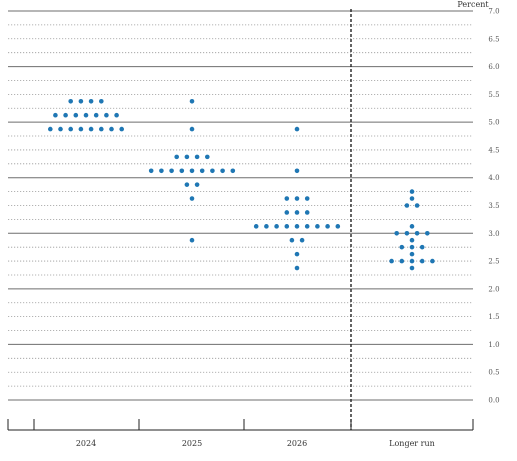 The width and height of the screenshot is (517, 461). Describe the element at coordinates (493, 12) in the screenshot. I see `y-tick-label: 7.0` at that location.